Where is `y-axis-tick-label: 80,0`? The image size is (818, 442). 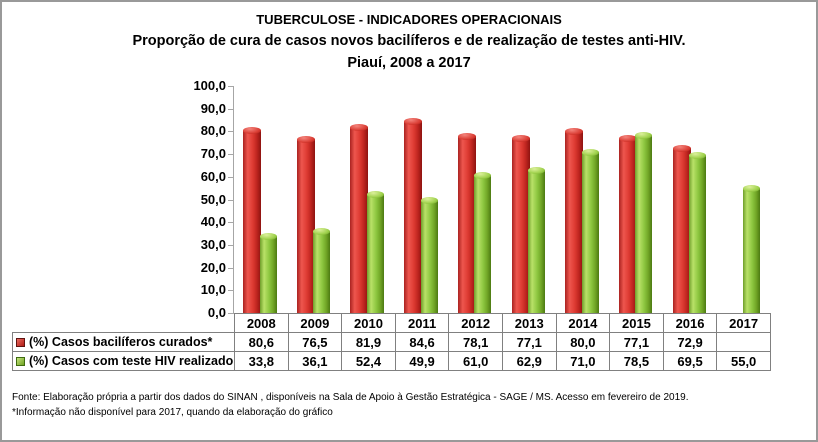
y-axis-tick-label: 80,0 is located at coordinates (213, 131).